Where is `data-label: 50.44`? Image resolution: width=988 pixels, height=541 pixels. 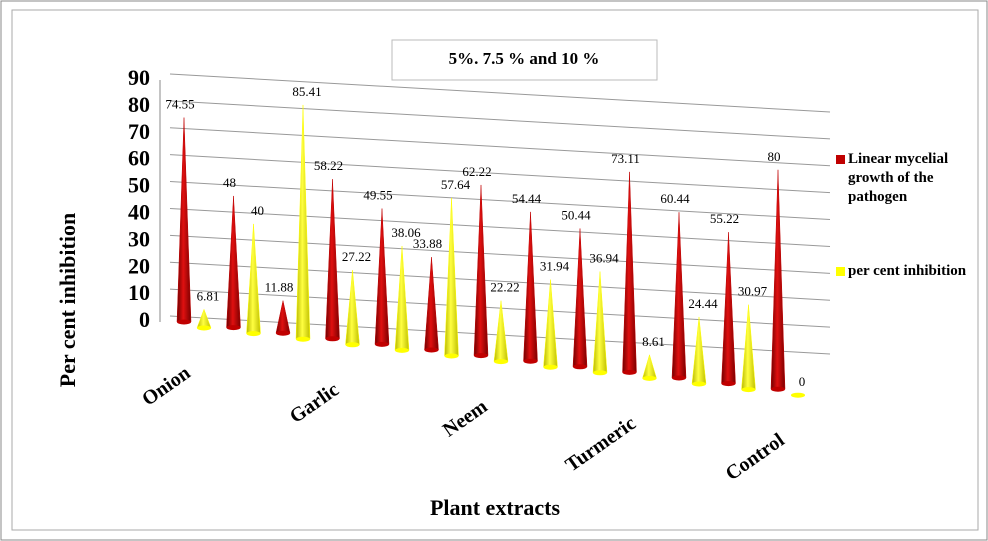
data-label: 50.44 is located at coordinates (576, 214).